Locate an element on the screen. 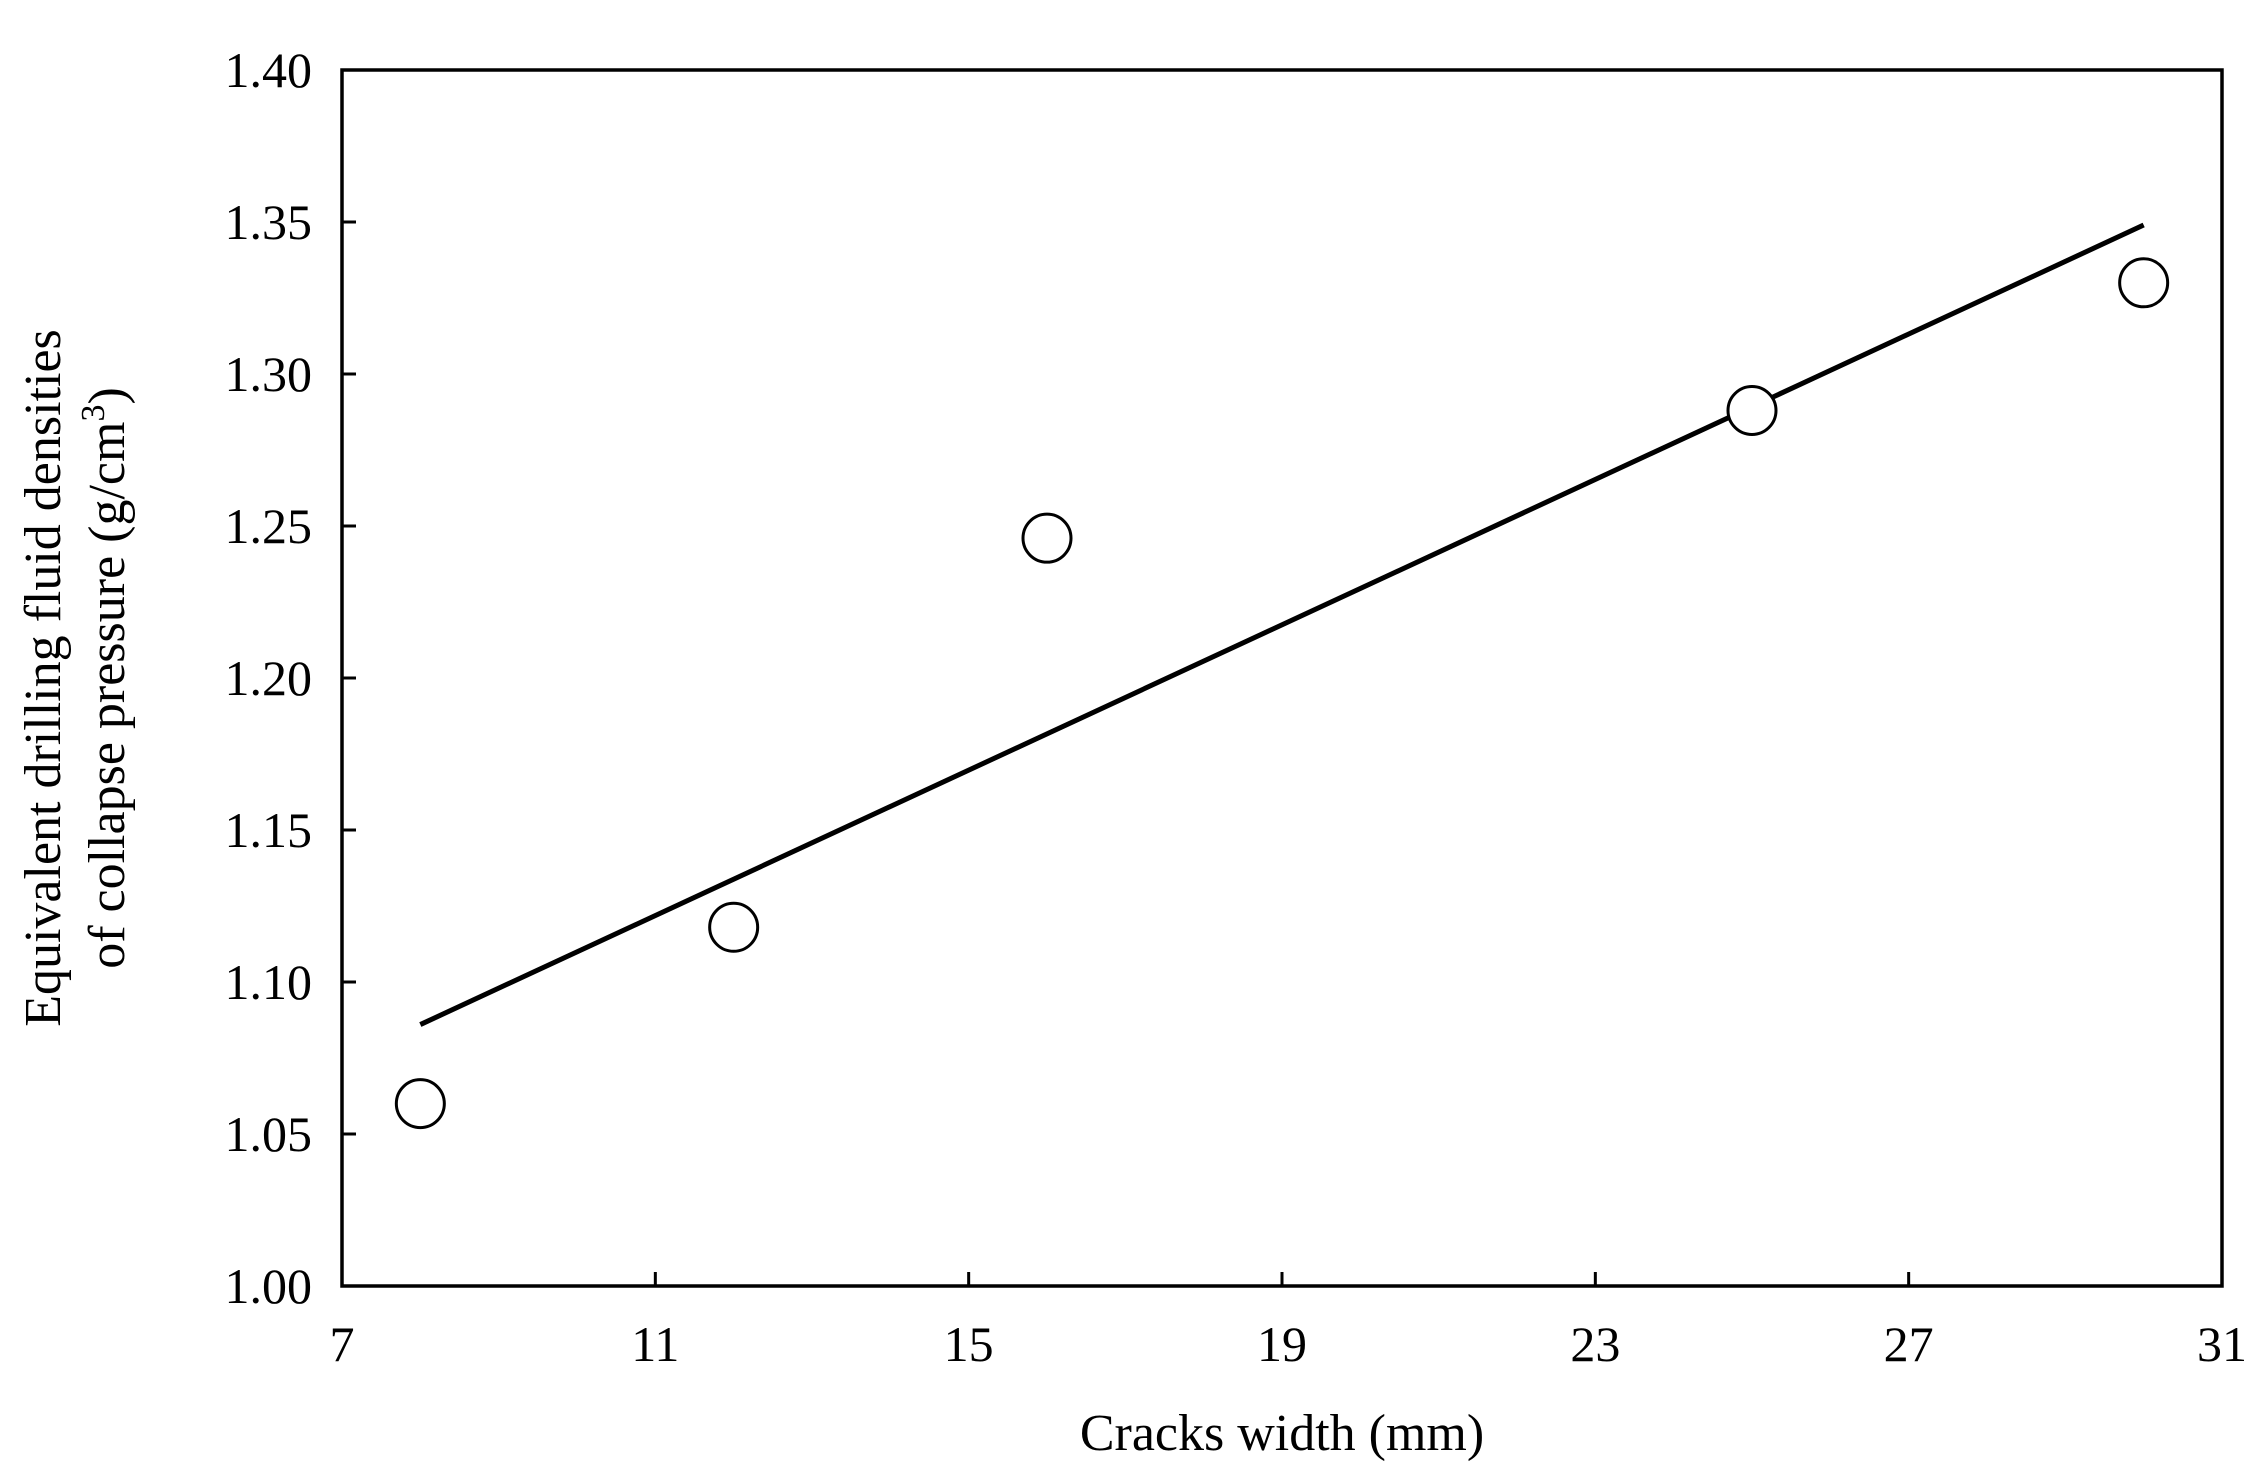 Image resolution: width=2267 pixels, height=1471 pixels. y-tick-label: 1.40 is located at coordinates (269, 70).